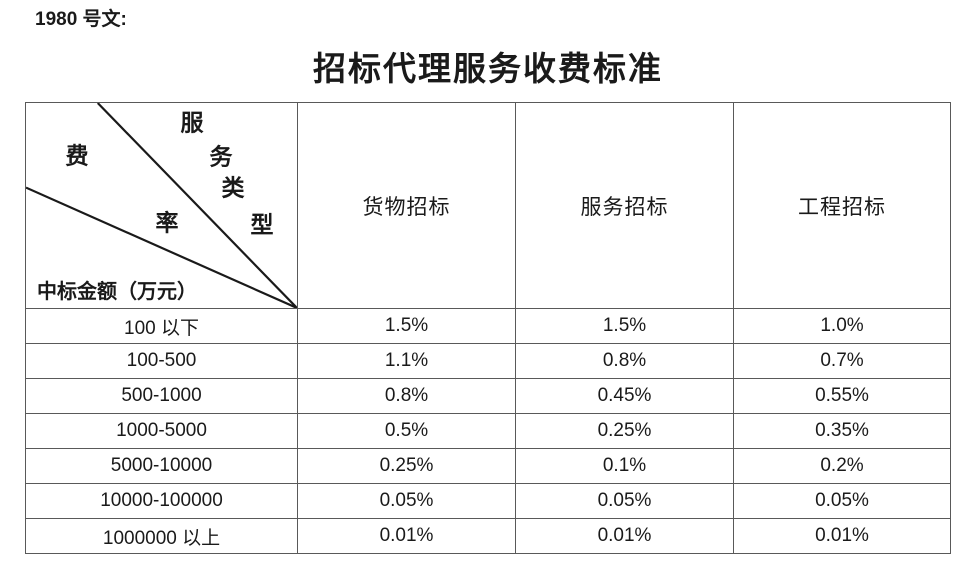 The height and width of the screenshot is (581, 976). I want to click on row-label: 5000-10000, so click(161, 466).